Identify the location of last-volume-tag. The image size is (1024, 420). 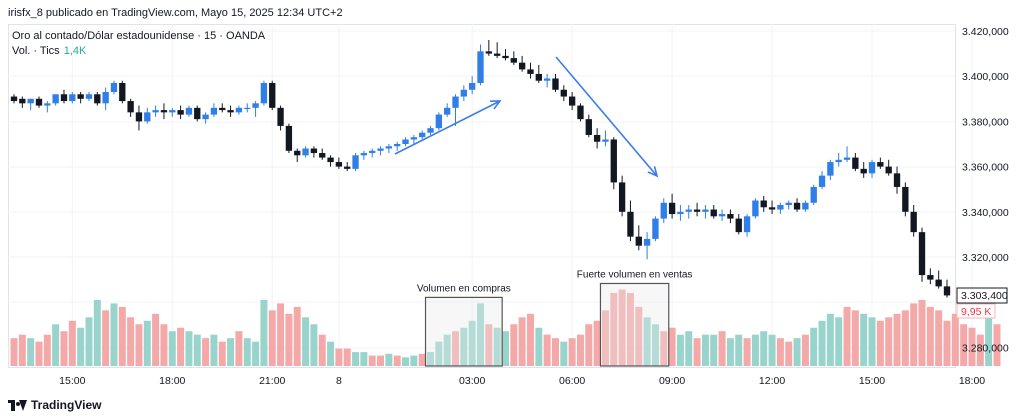
(976, 311).